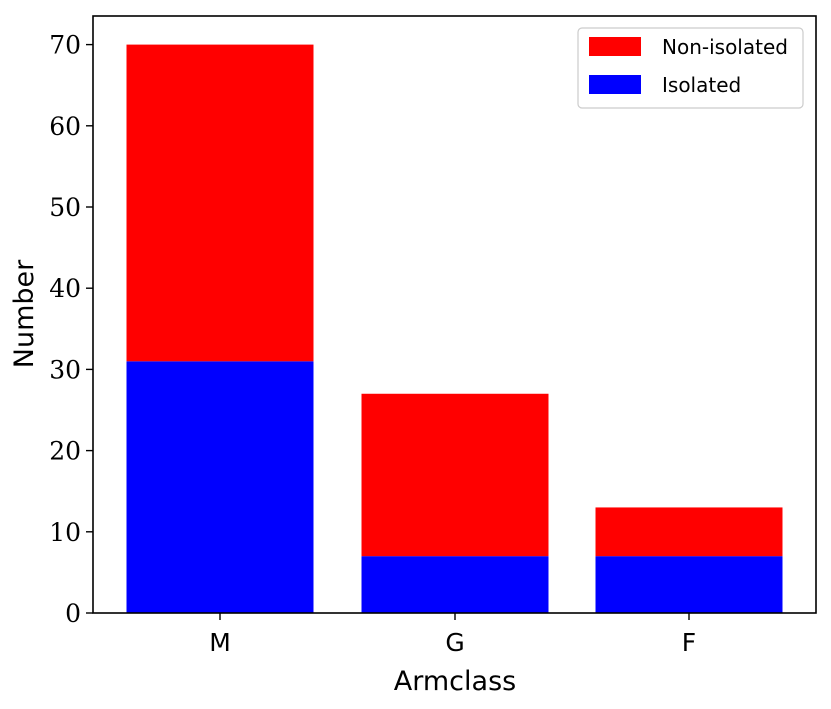 Image resolution: width=831 pixels, height=709 pixels. What do you see at coordinates (689, 642) in the screenshot?
I see `x-tick-label-F: F` at bounding box center [689, 642].